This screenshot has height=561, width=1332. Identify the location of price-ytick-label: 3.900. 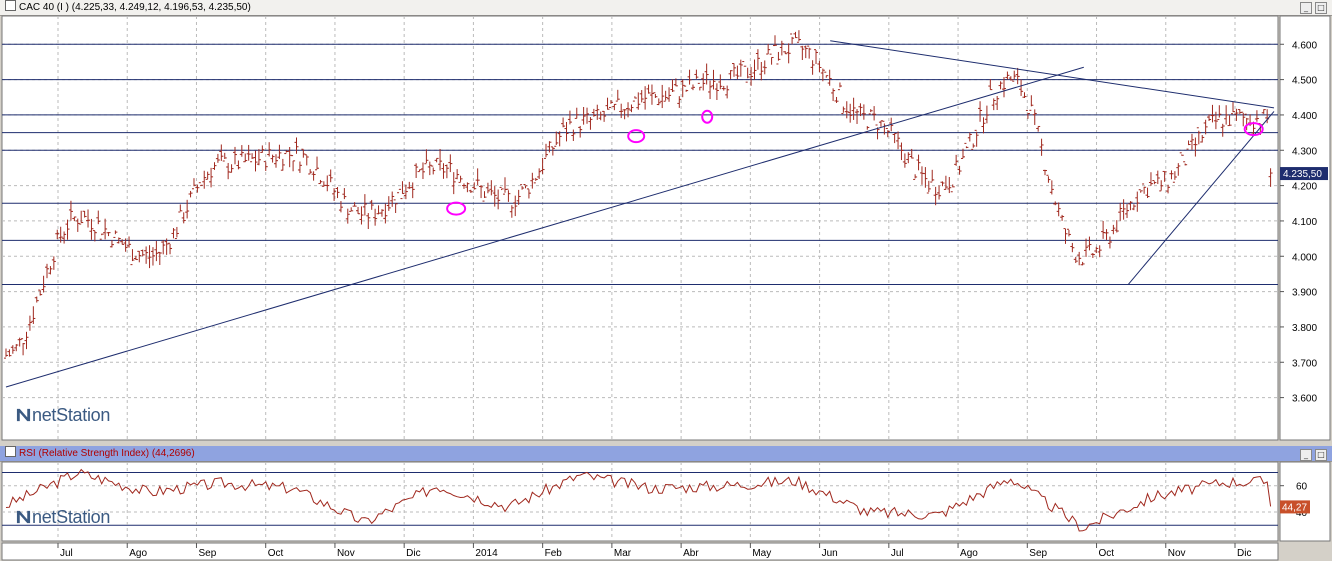
(1304, 293).